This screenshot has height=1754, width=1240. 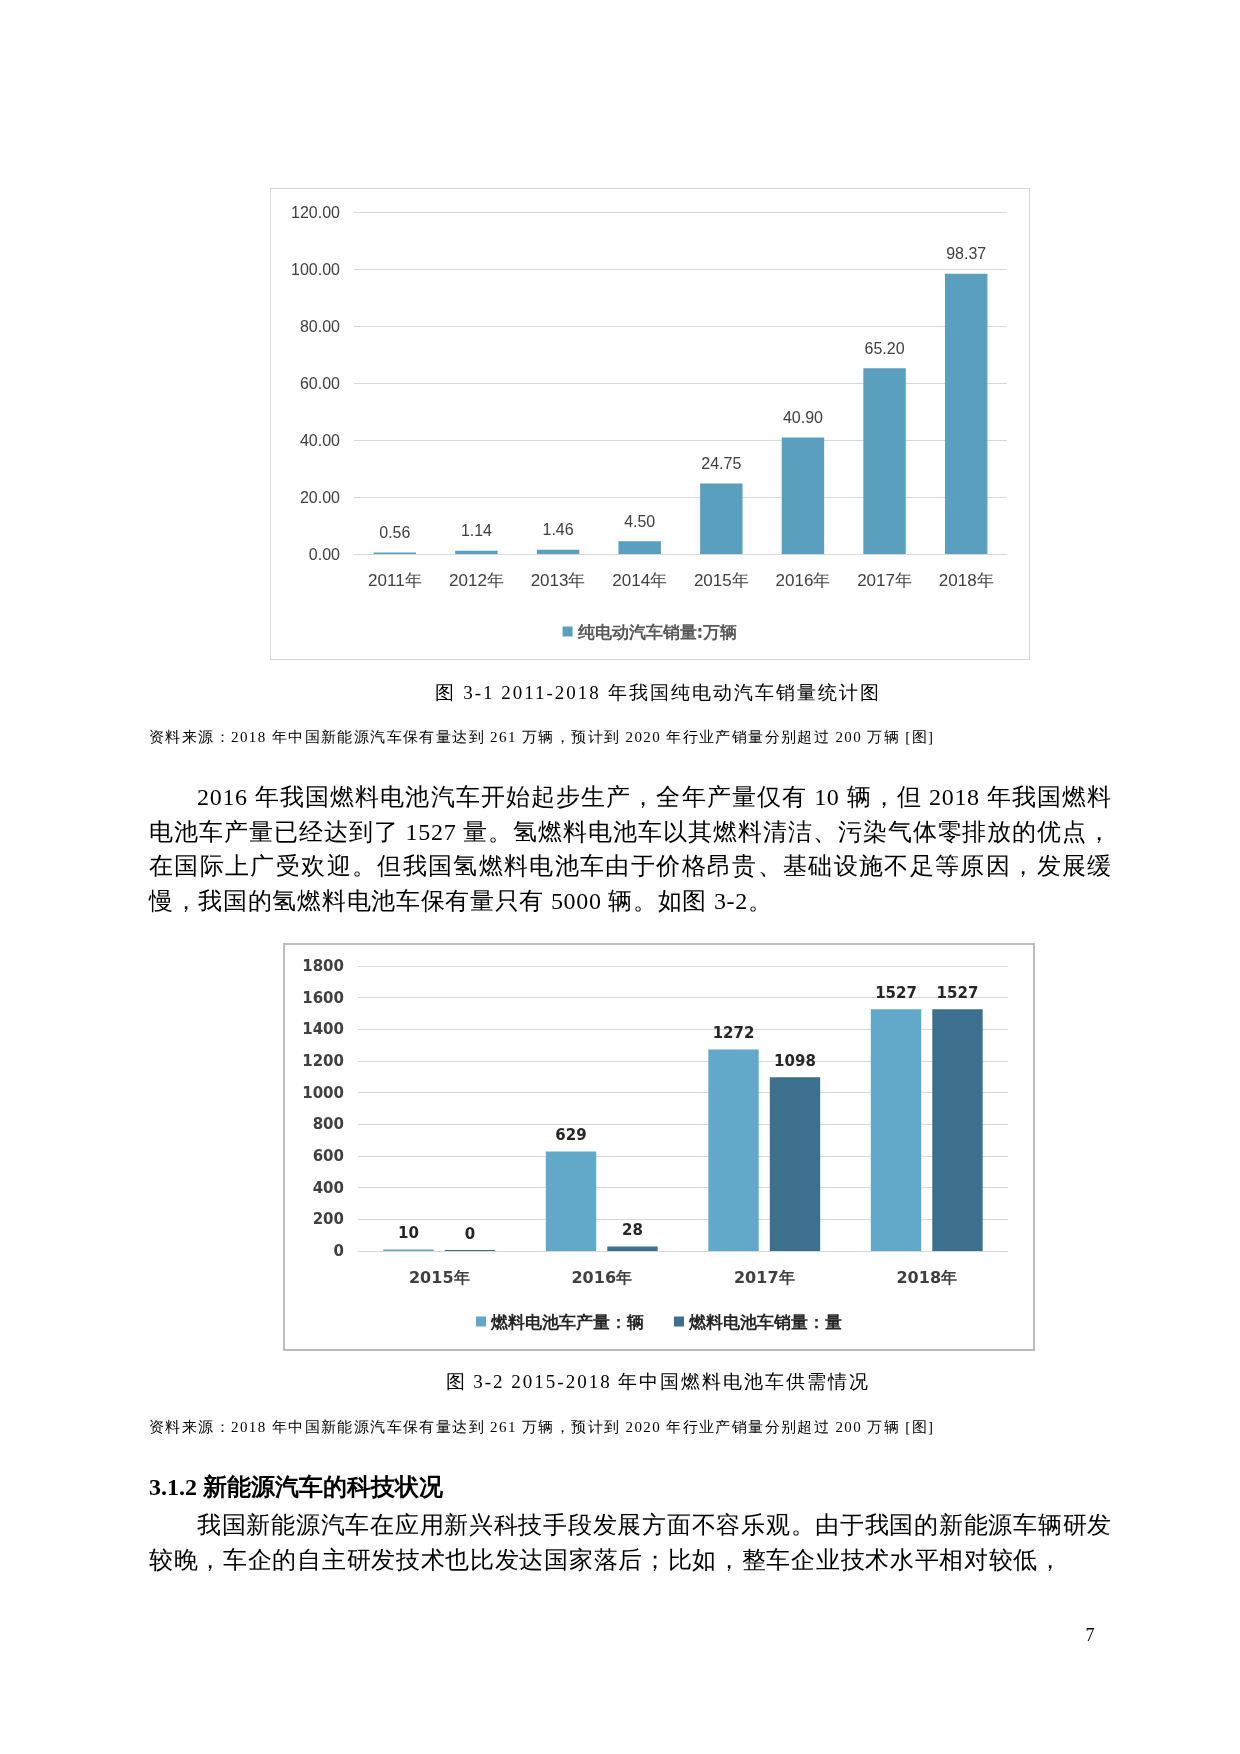 What do you see at coordinates (640, 521) in the screenshot?
I see `data-label: 4.50` at bounding box center [640, 521].